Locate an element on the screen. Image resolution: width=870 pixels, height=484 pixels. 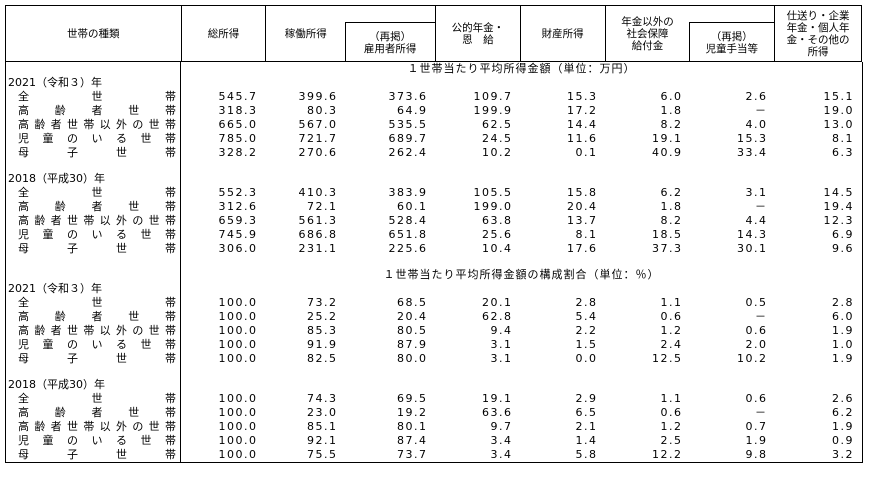
header-text: 総所得 is located at coordinates (223, 33).